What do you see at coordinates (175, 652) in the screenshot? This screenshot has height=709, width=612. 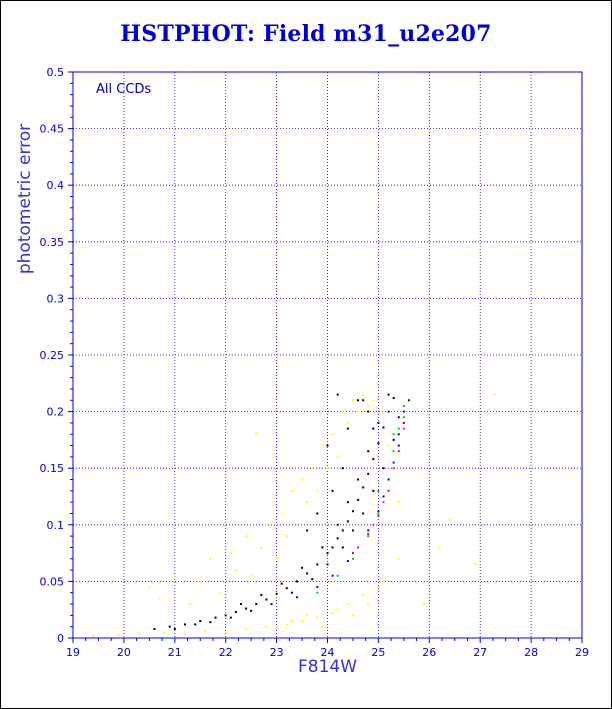 I see `x-tick-label: 21` at bounding box center [175, 652].